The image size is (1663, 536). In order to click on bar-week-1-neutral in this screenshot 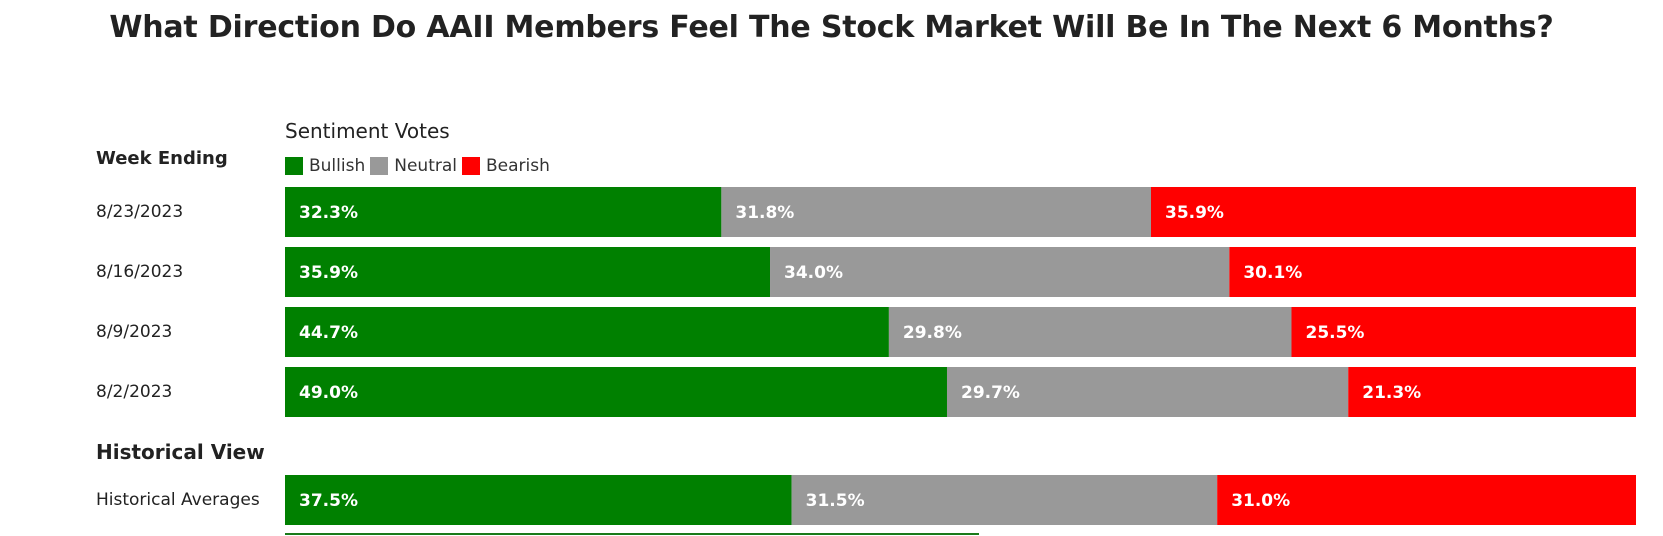, I will do `click(936, 212)`.